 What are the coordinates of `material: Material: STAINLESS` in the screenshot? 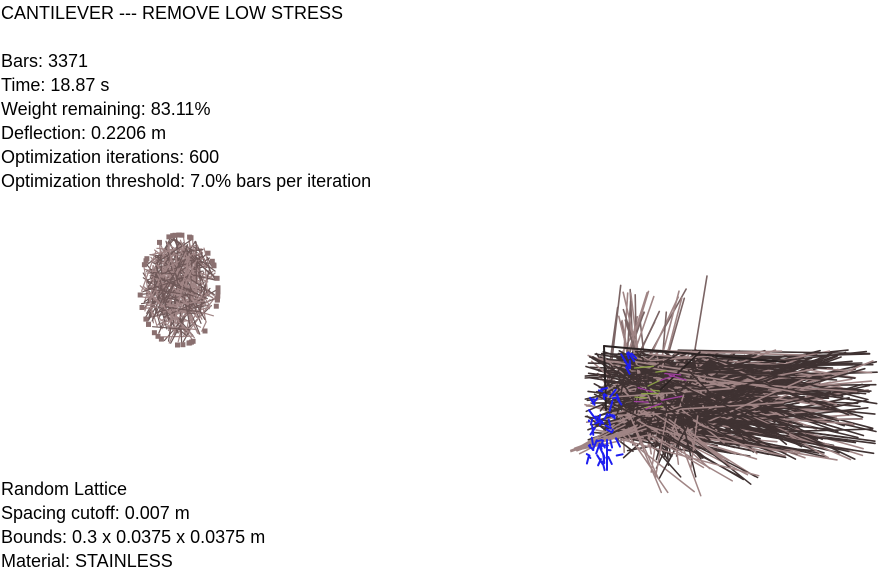 It's located at (87, 561).